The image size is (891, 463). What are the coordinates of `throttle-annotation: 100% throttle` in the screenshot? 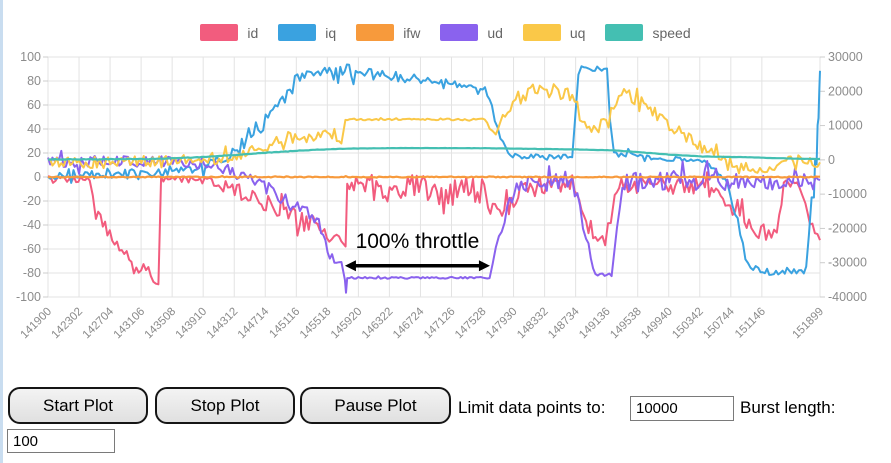 It's located at (417, 251).